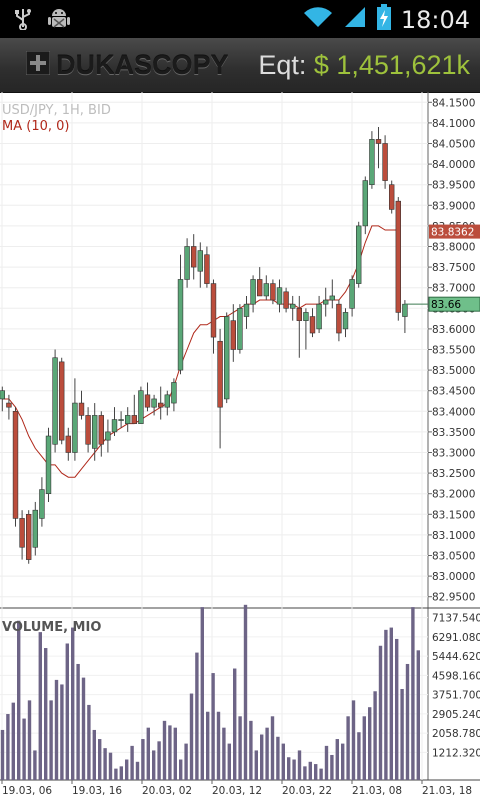  What do you see at coordinates (453, 351) in the screenshot?
I see `price-tick-label: 83.5500` at bounding box center [453, 351].